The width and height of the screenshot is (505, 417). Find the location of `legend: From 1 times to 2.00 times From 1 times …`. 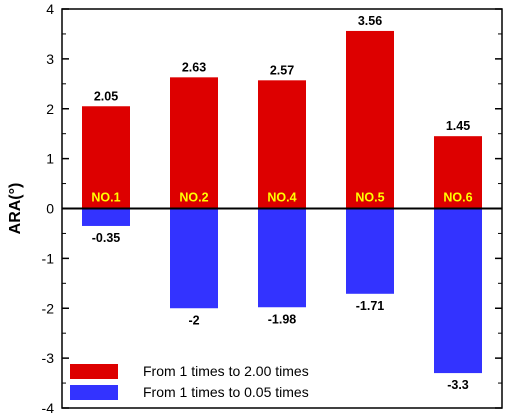

legend: From 1 times to 2.00 times From 1 times … is located at coordinates (189, 381).